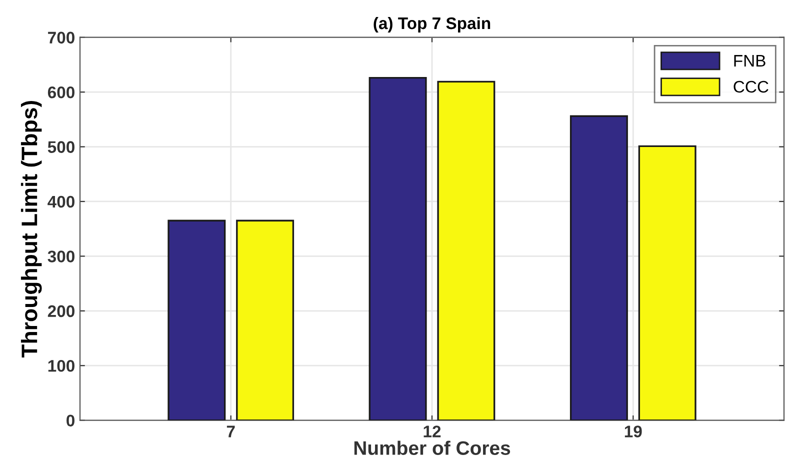  What do you see at coordinates (61, 202) in the screenshot?
I see `y-tick-label: 400` at bounding box center [61, 202].